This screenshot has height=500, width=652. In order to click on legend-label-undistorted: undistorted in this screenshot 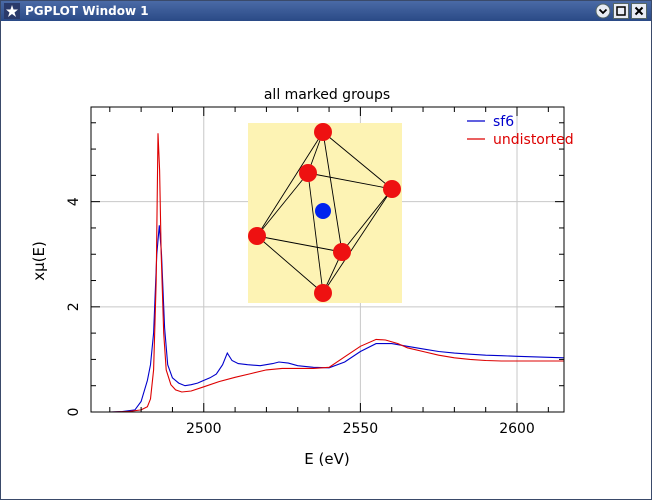, I will do `click(533, 140)`.